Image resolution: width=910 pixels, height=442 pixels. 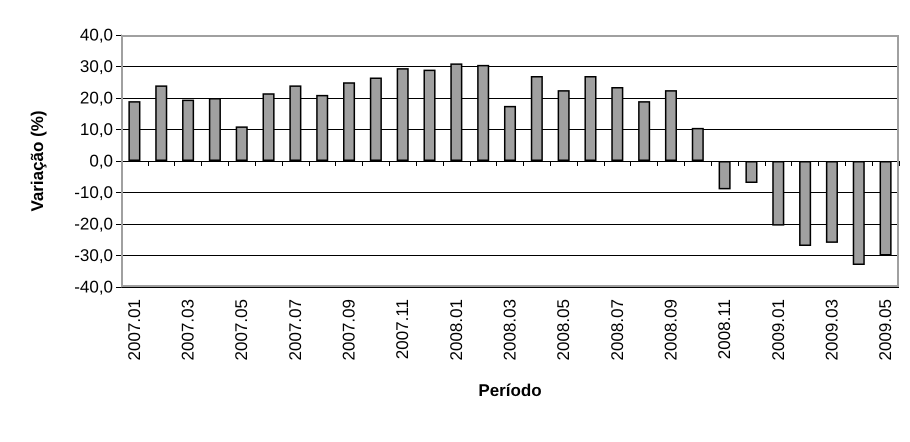 I want to click on x-tick-label: 2009.03, so click(x=832, y=329).